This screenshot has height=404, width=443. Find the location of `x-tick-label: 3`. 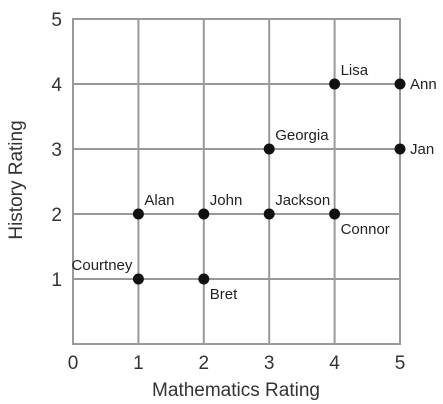

x-tick-label: 3 is located at coordinates (269, 363).